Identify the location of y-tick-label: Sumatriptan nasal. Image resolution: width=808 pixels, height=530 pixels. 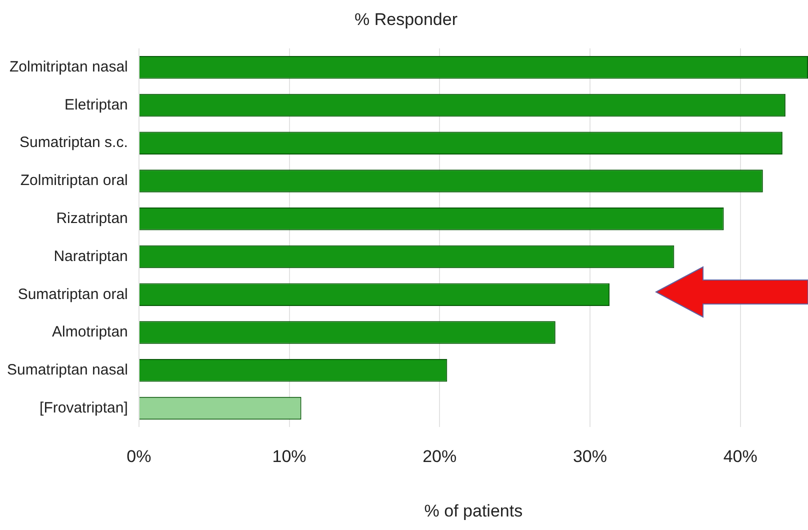
(67, 370).